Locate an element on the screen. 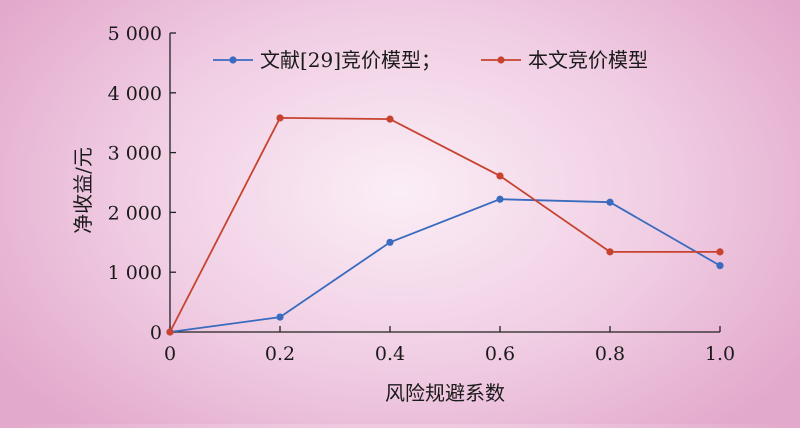 This screenshot has width=800, height=428. x-axis-title: 风险规避系数 is located at coordinates (445, 393).